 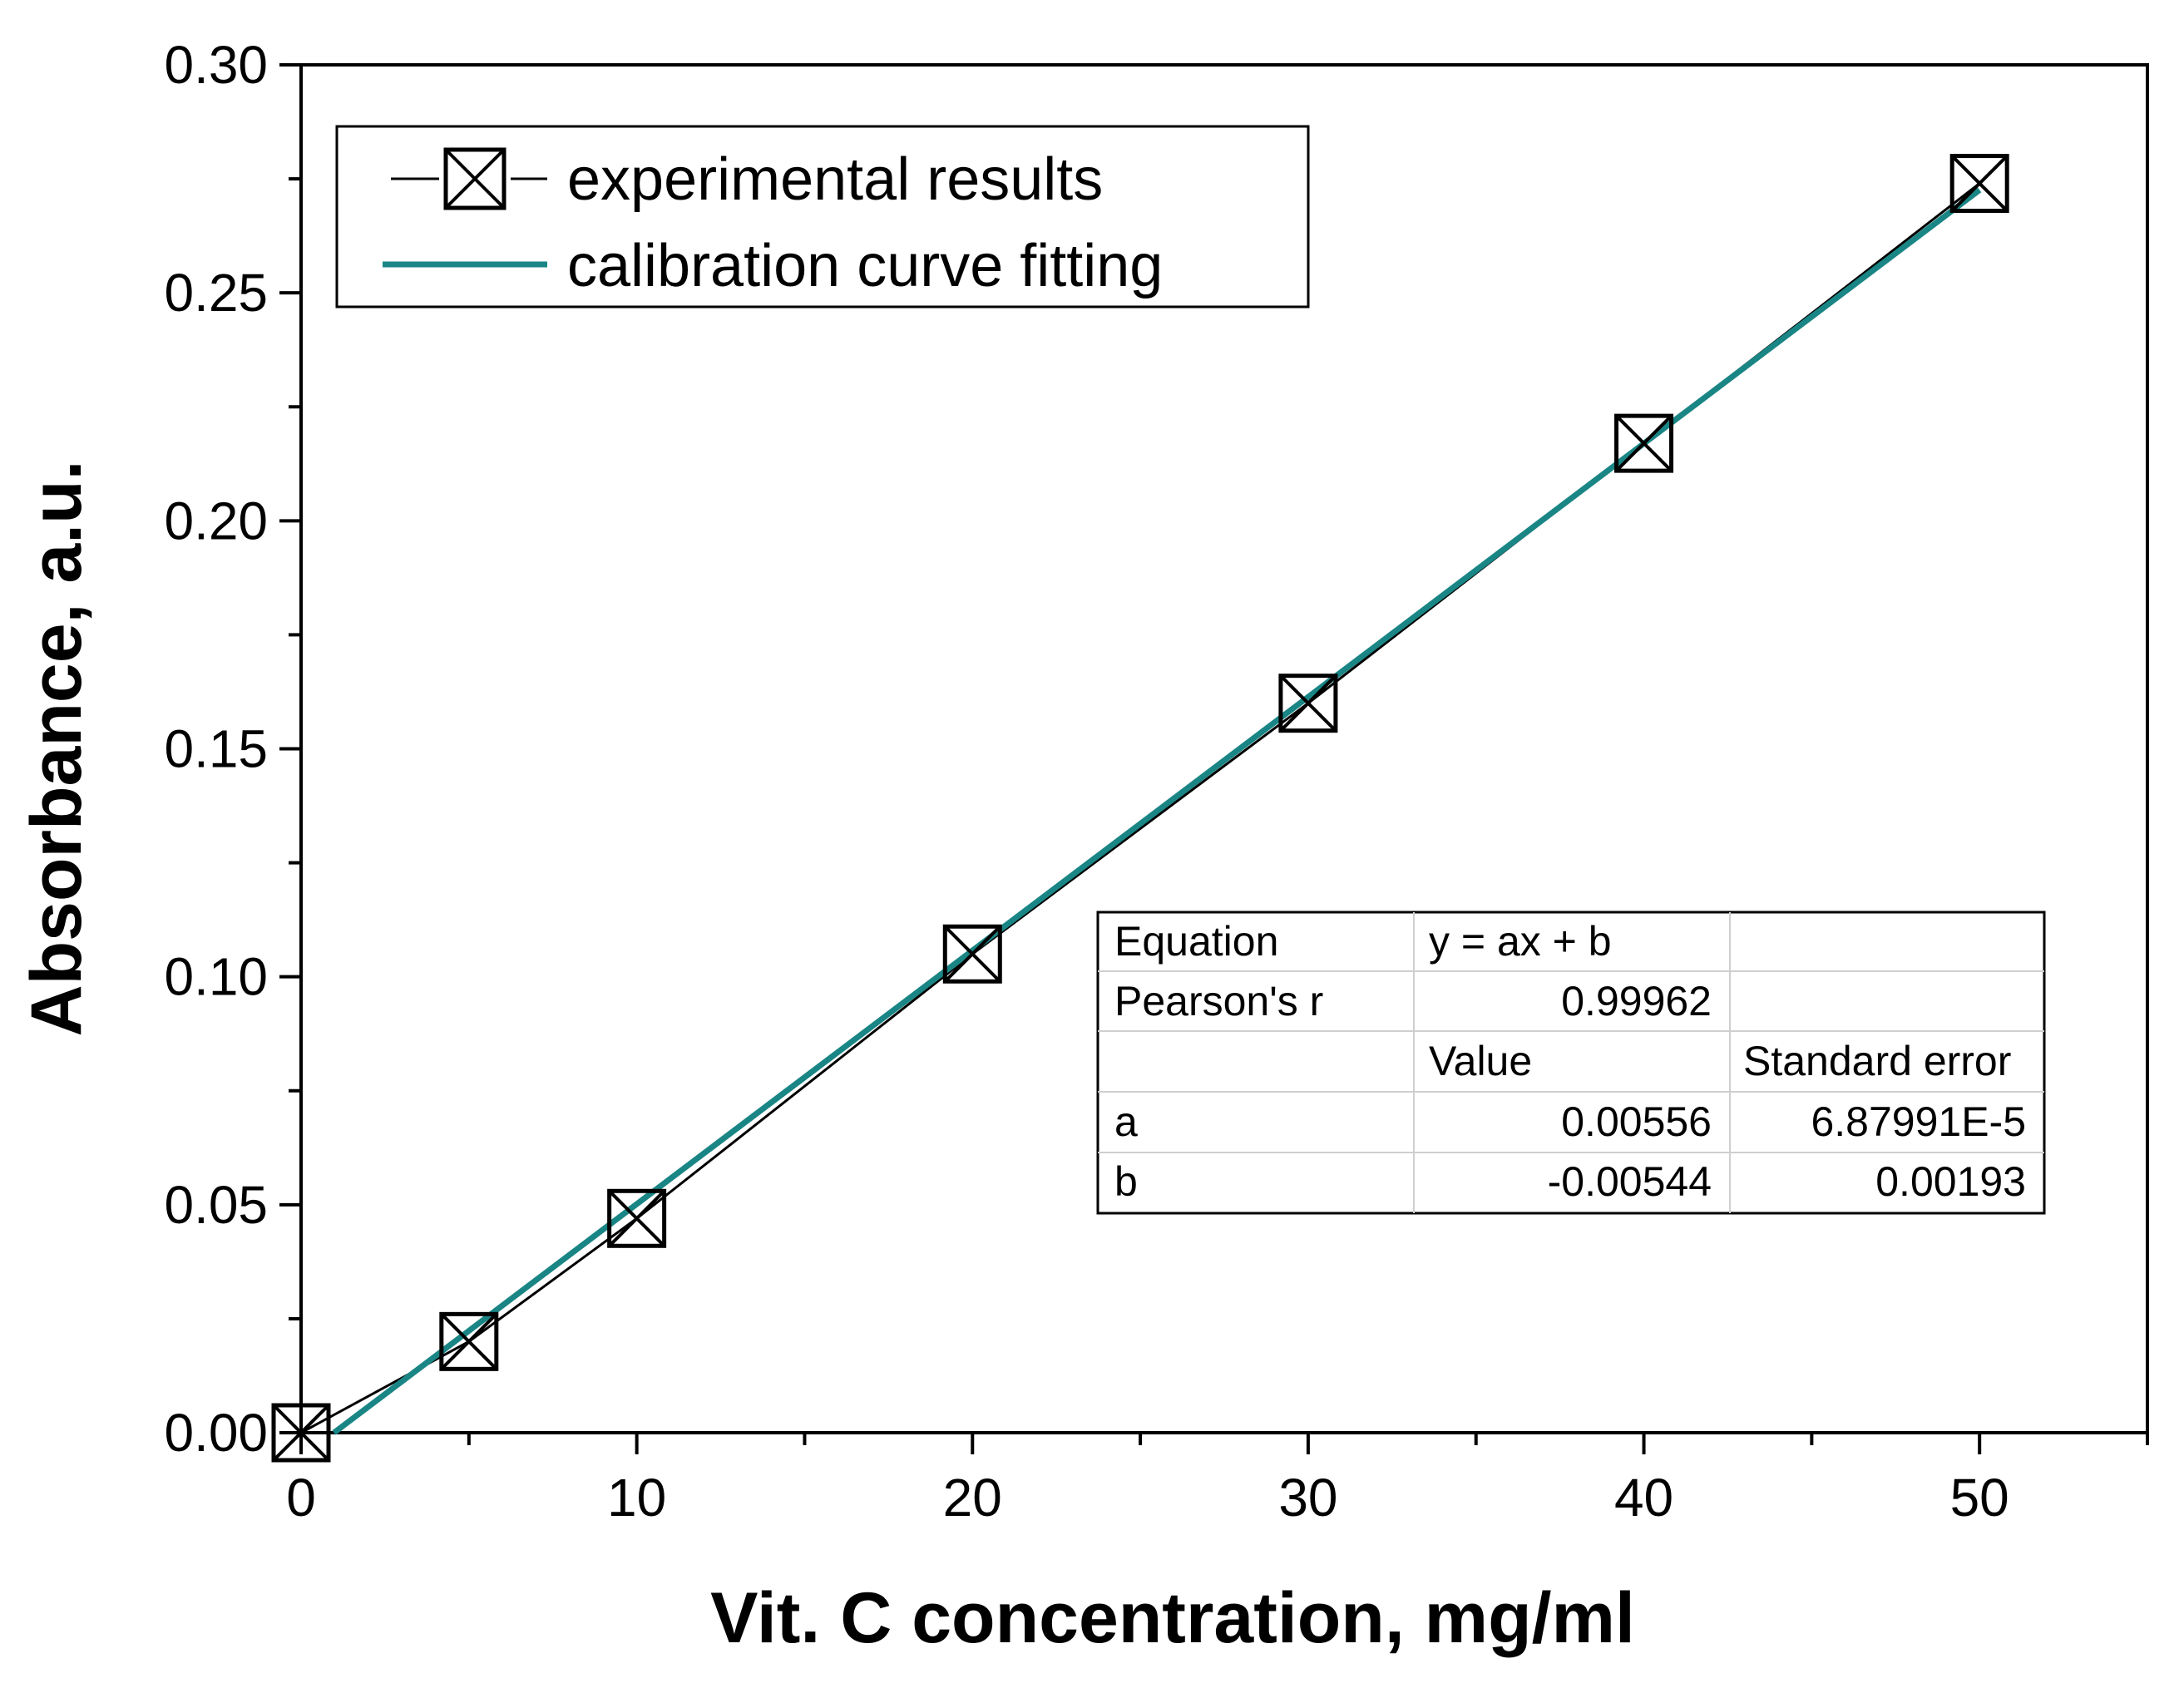 I want to click on y-tick-label: 0.00, so click(x=216, y=1433).